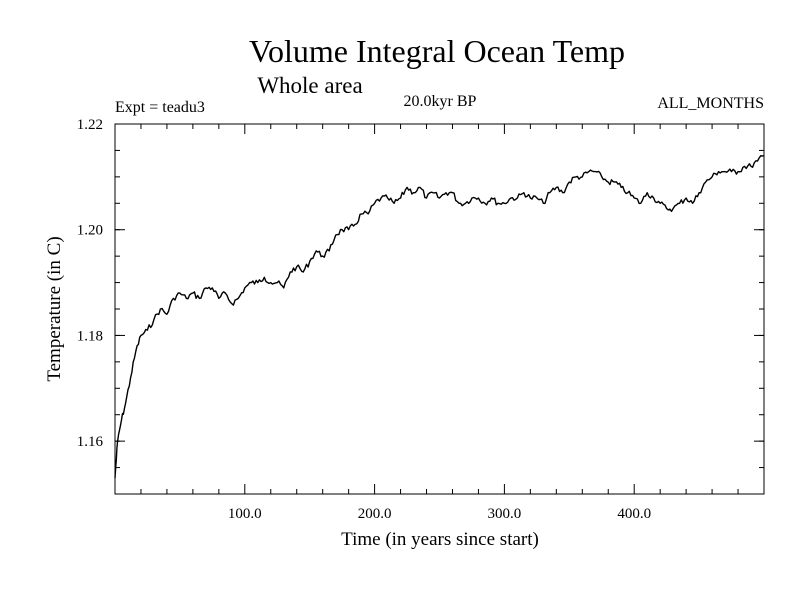 This screenshot has height=605, width=800. Describe the element at coordinates (90, 442) in the screenshot. I see `y-tick-label: 1.16` at that location.